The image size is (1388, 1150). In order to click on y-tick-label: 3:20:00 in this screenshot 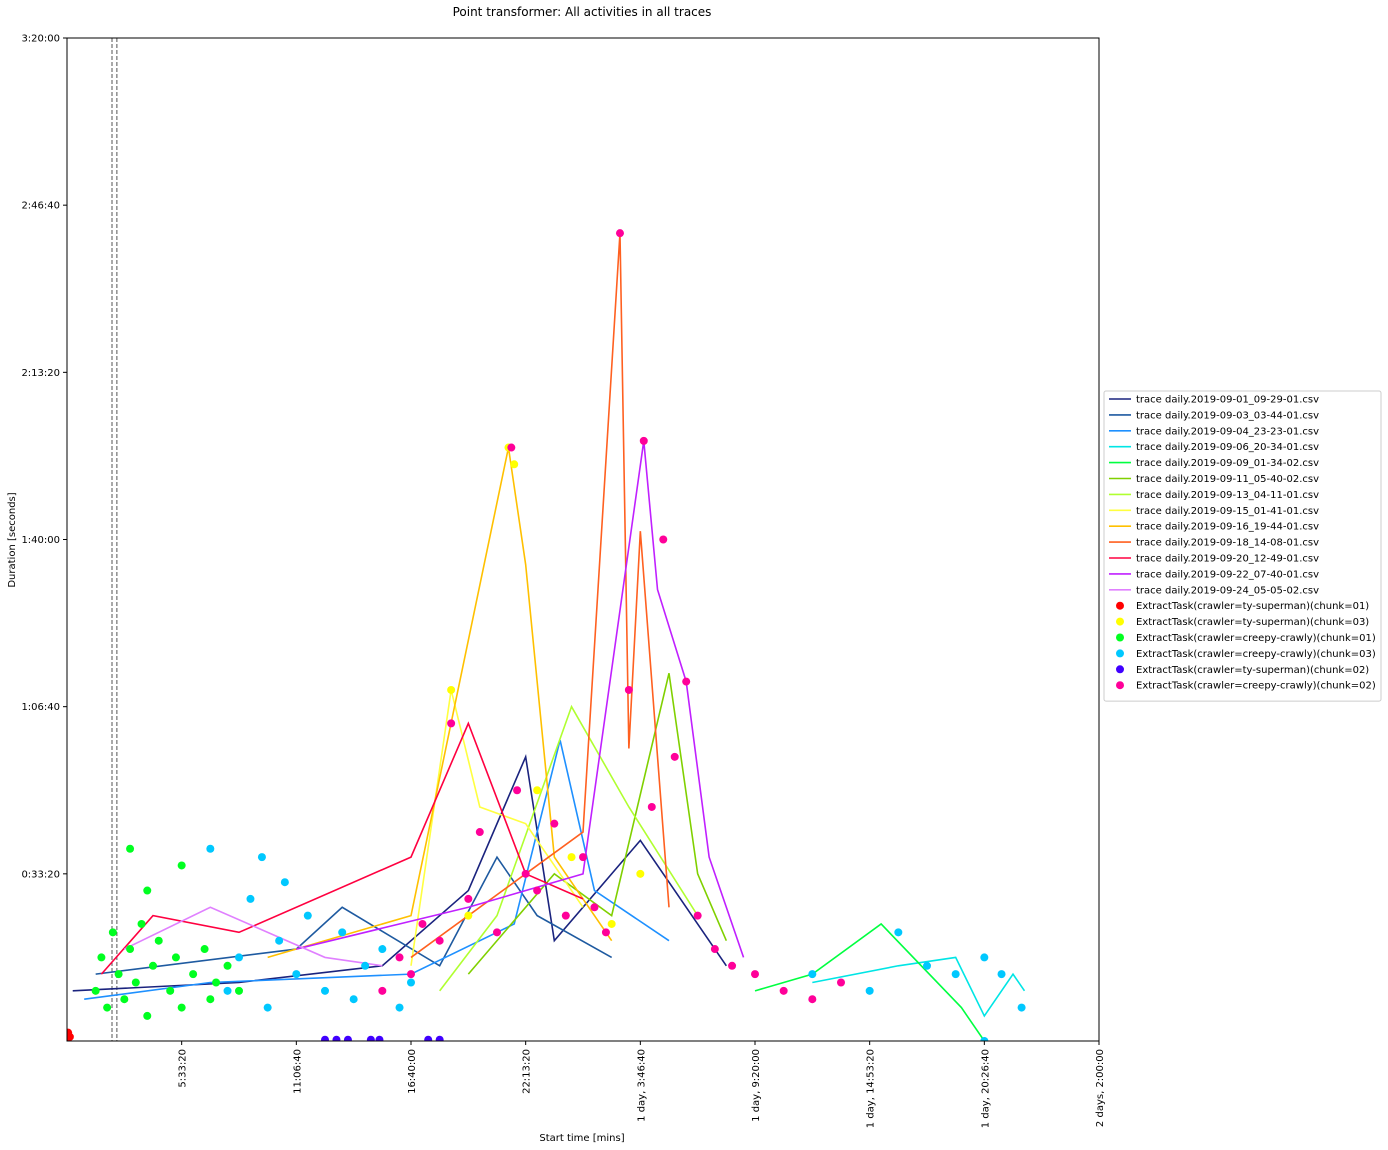, I will do `click(40, 39)`.